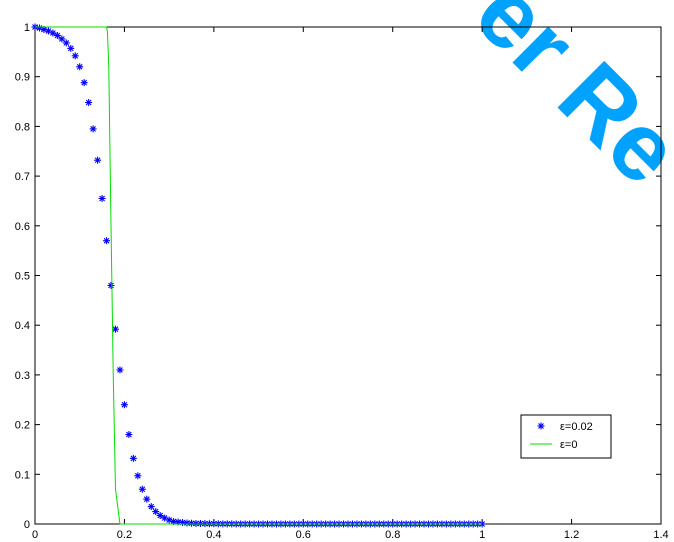  Describe the element at coordinates (22, 227) in the screenshot. I see `y-tick-label: 0.6` at that location.